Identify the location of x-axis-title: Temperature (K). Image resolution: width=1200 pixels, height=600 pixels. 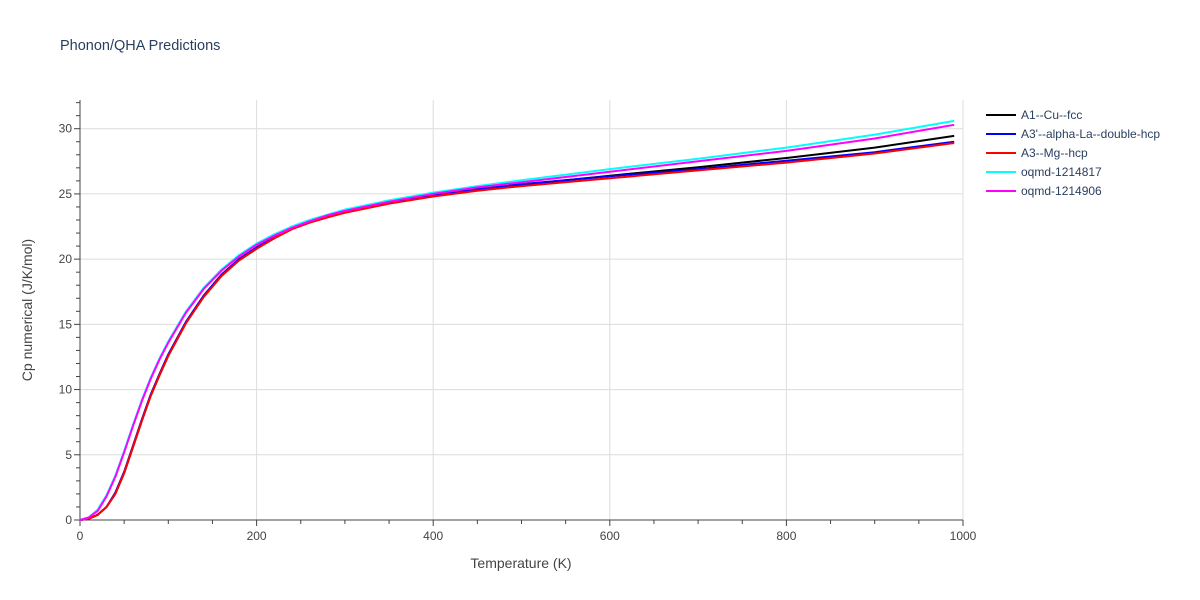
(520, 563).